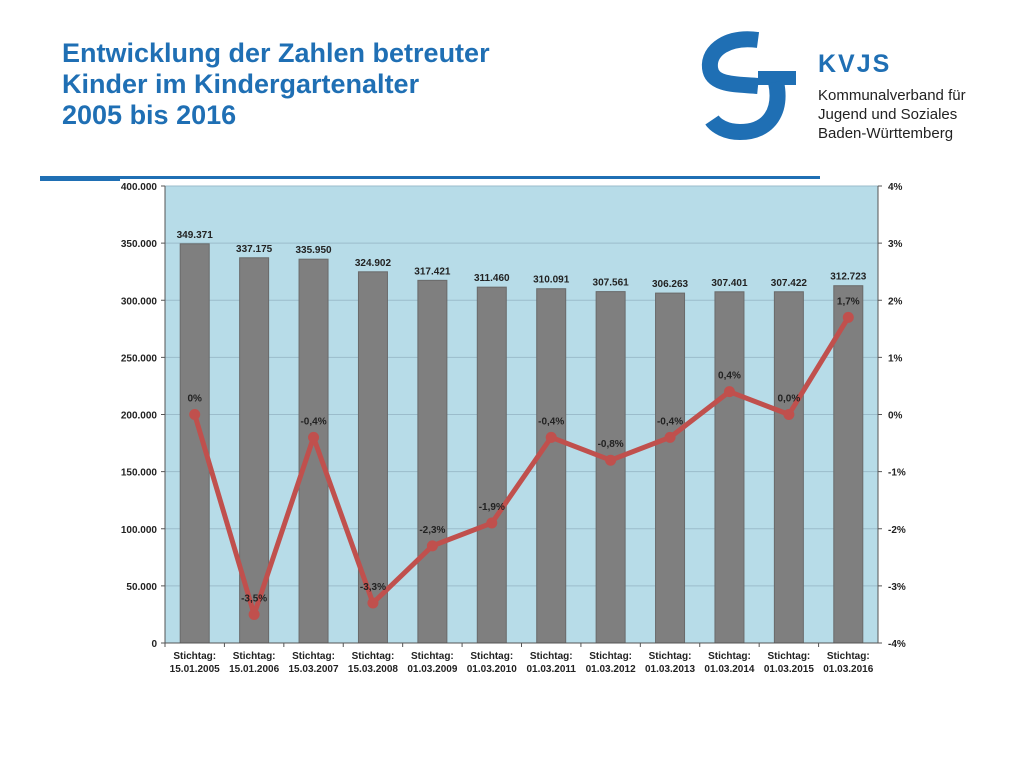  I want to click on x-tick-label-line-2: 15.01.2006, so click(254, 669).